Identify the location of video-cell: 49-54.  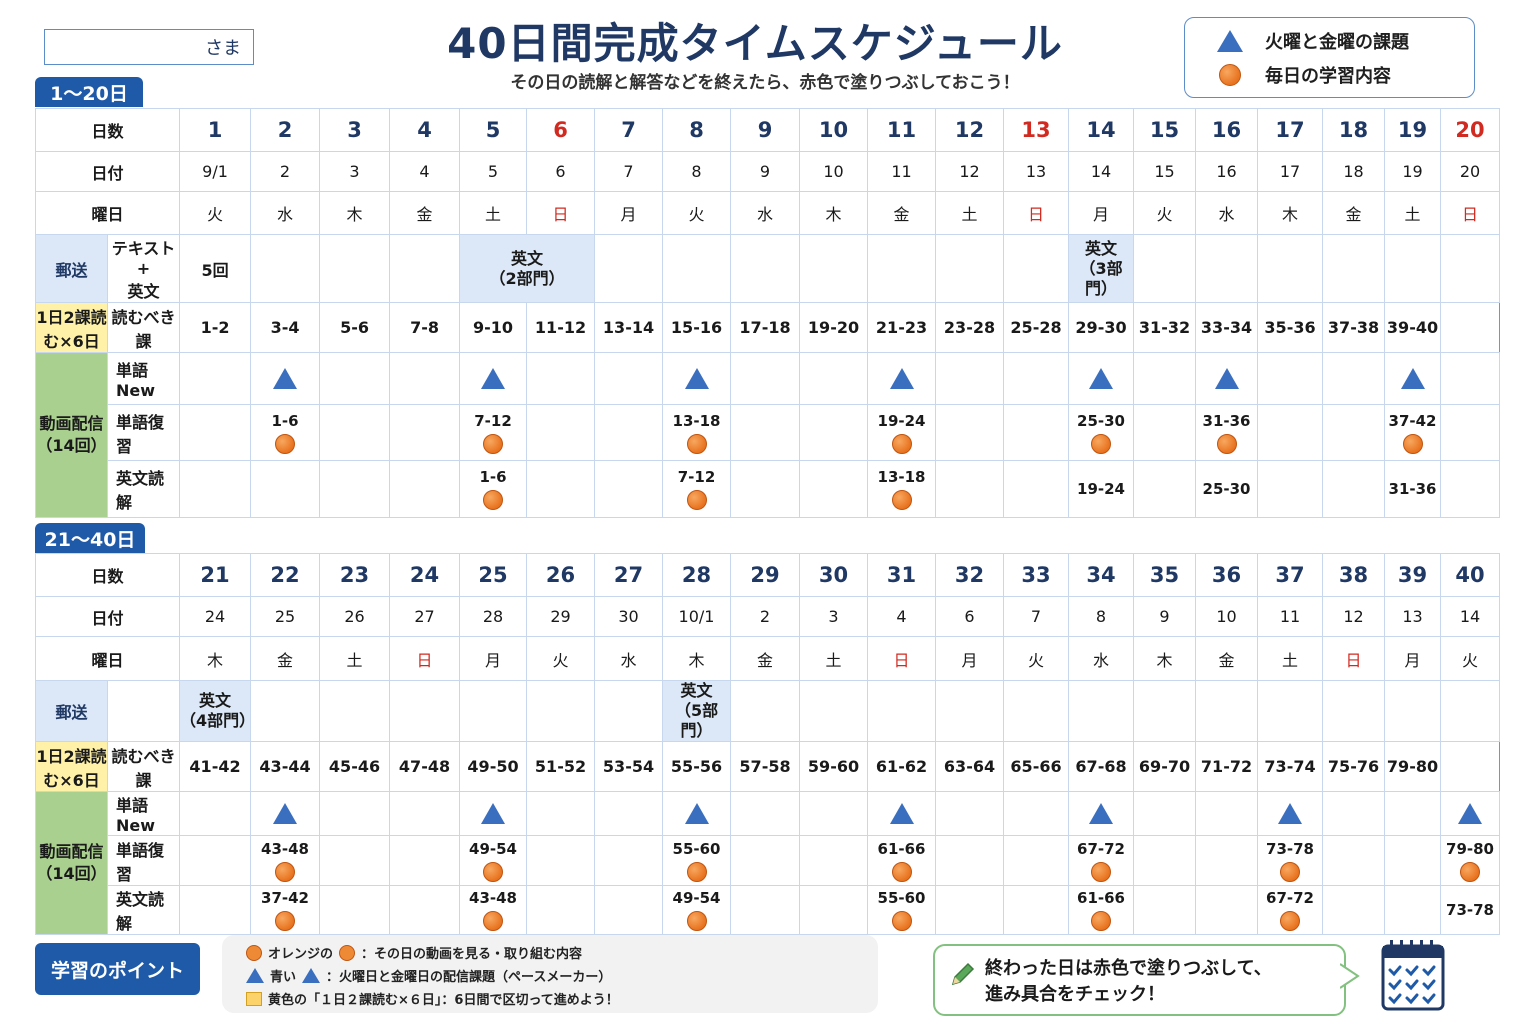
(493, 860).